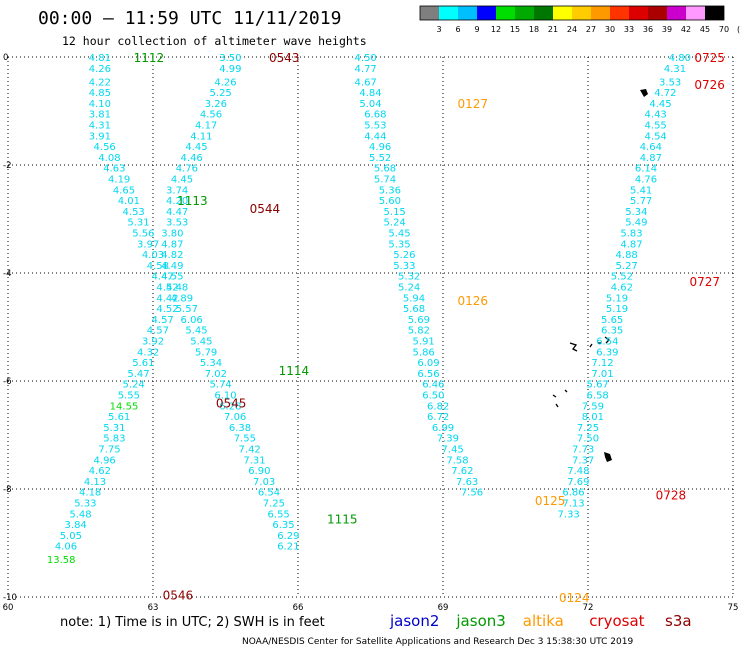  I want to click on swh-value: 4.57, so click(163, 320).